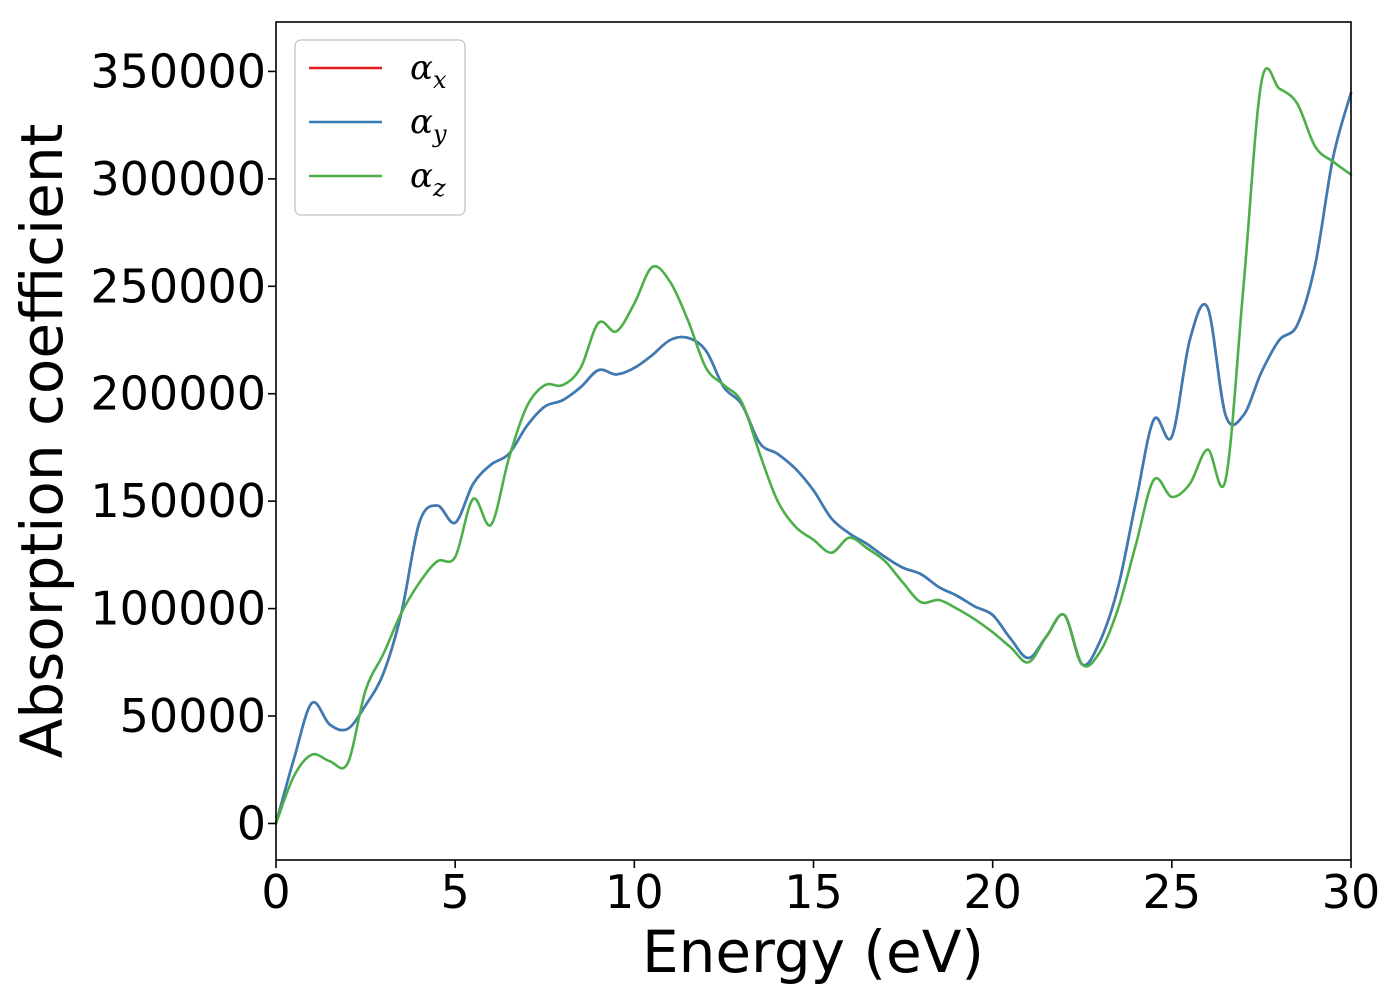 The width and height of the screenshot is (1400, 1000). I want to click on y-tick-label: 100000, so click(178, 609).